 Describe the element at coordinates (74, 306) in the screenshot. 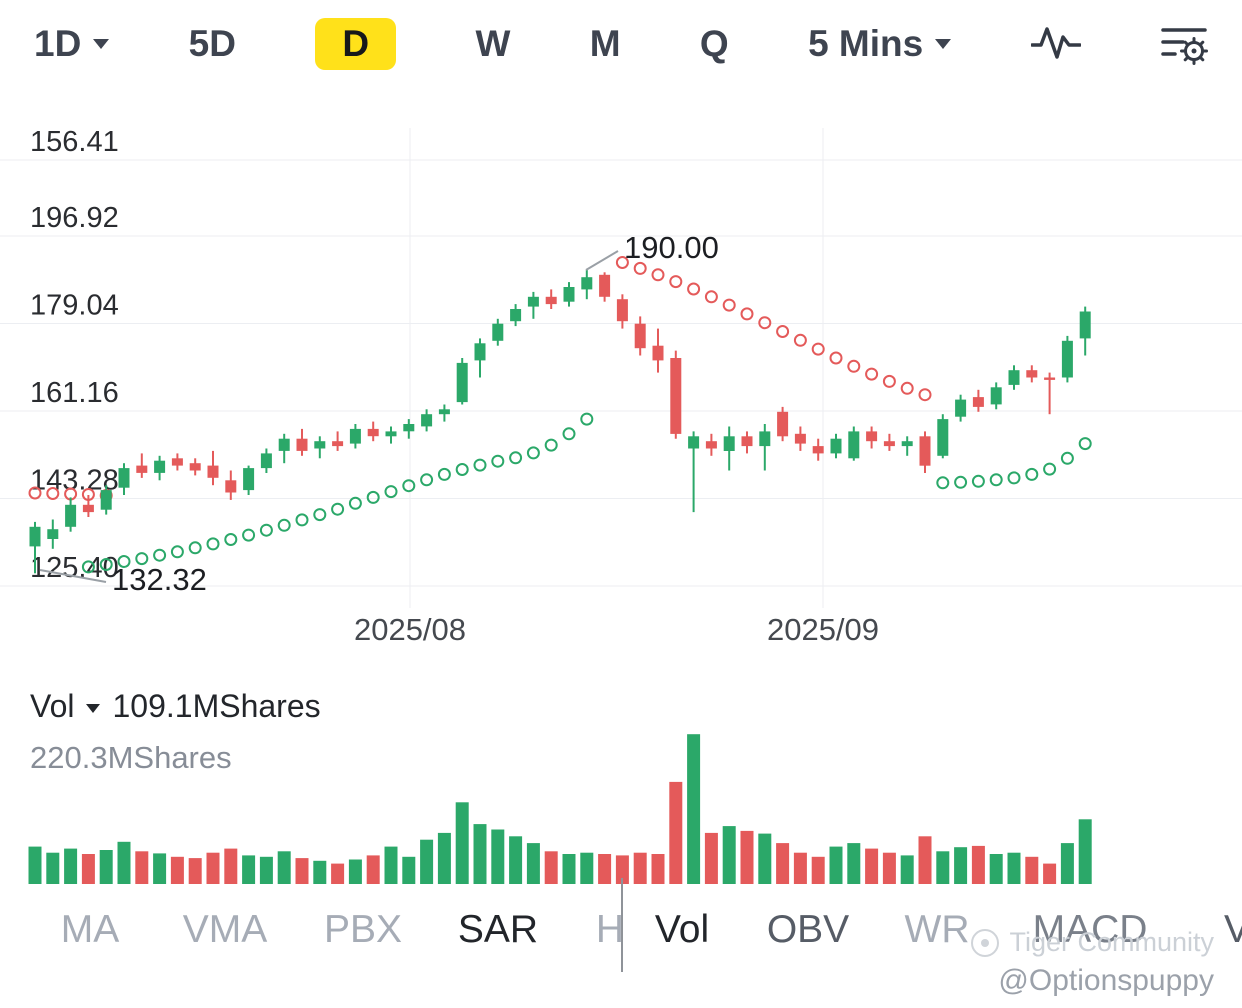

I see `svg-text: 179.04` at that location.